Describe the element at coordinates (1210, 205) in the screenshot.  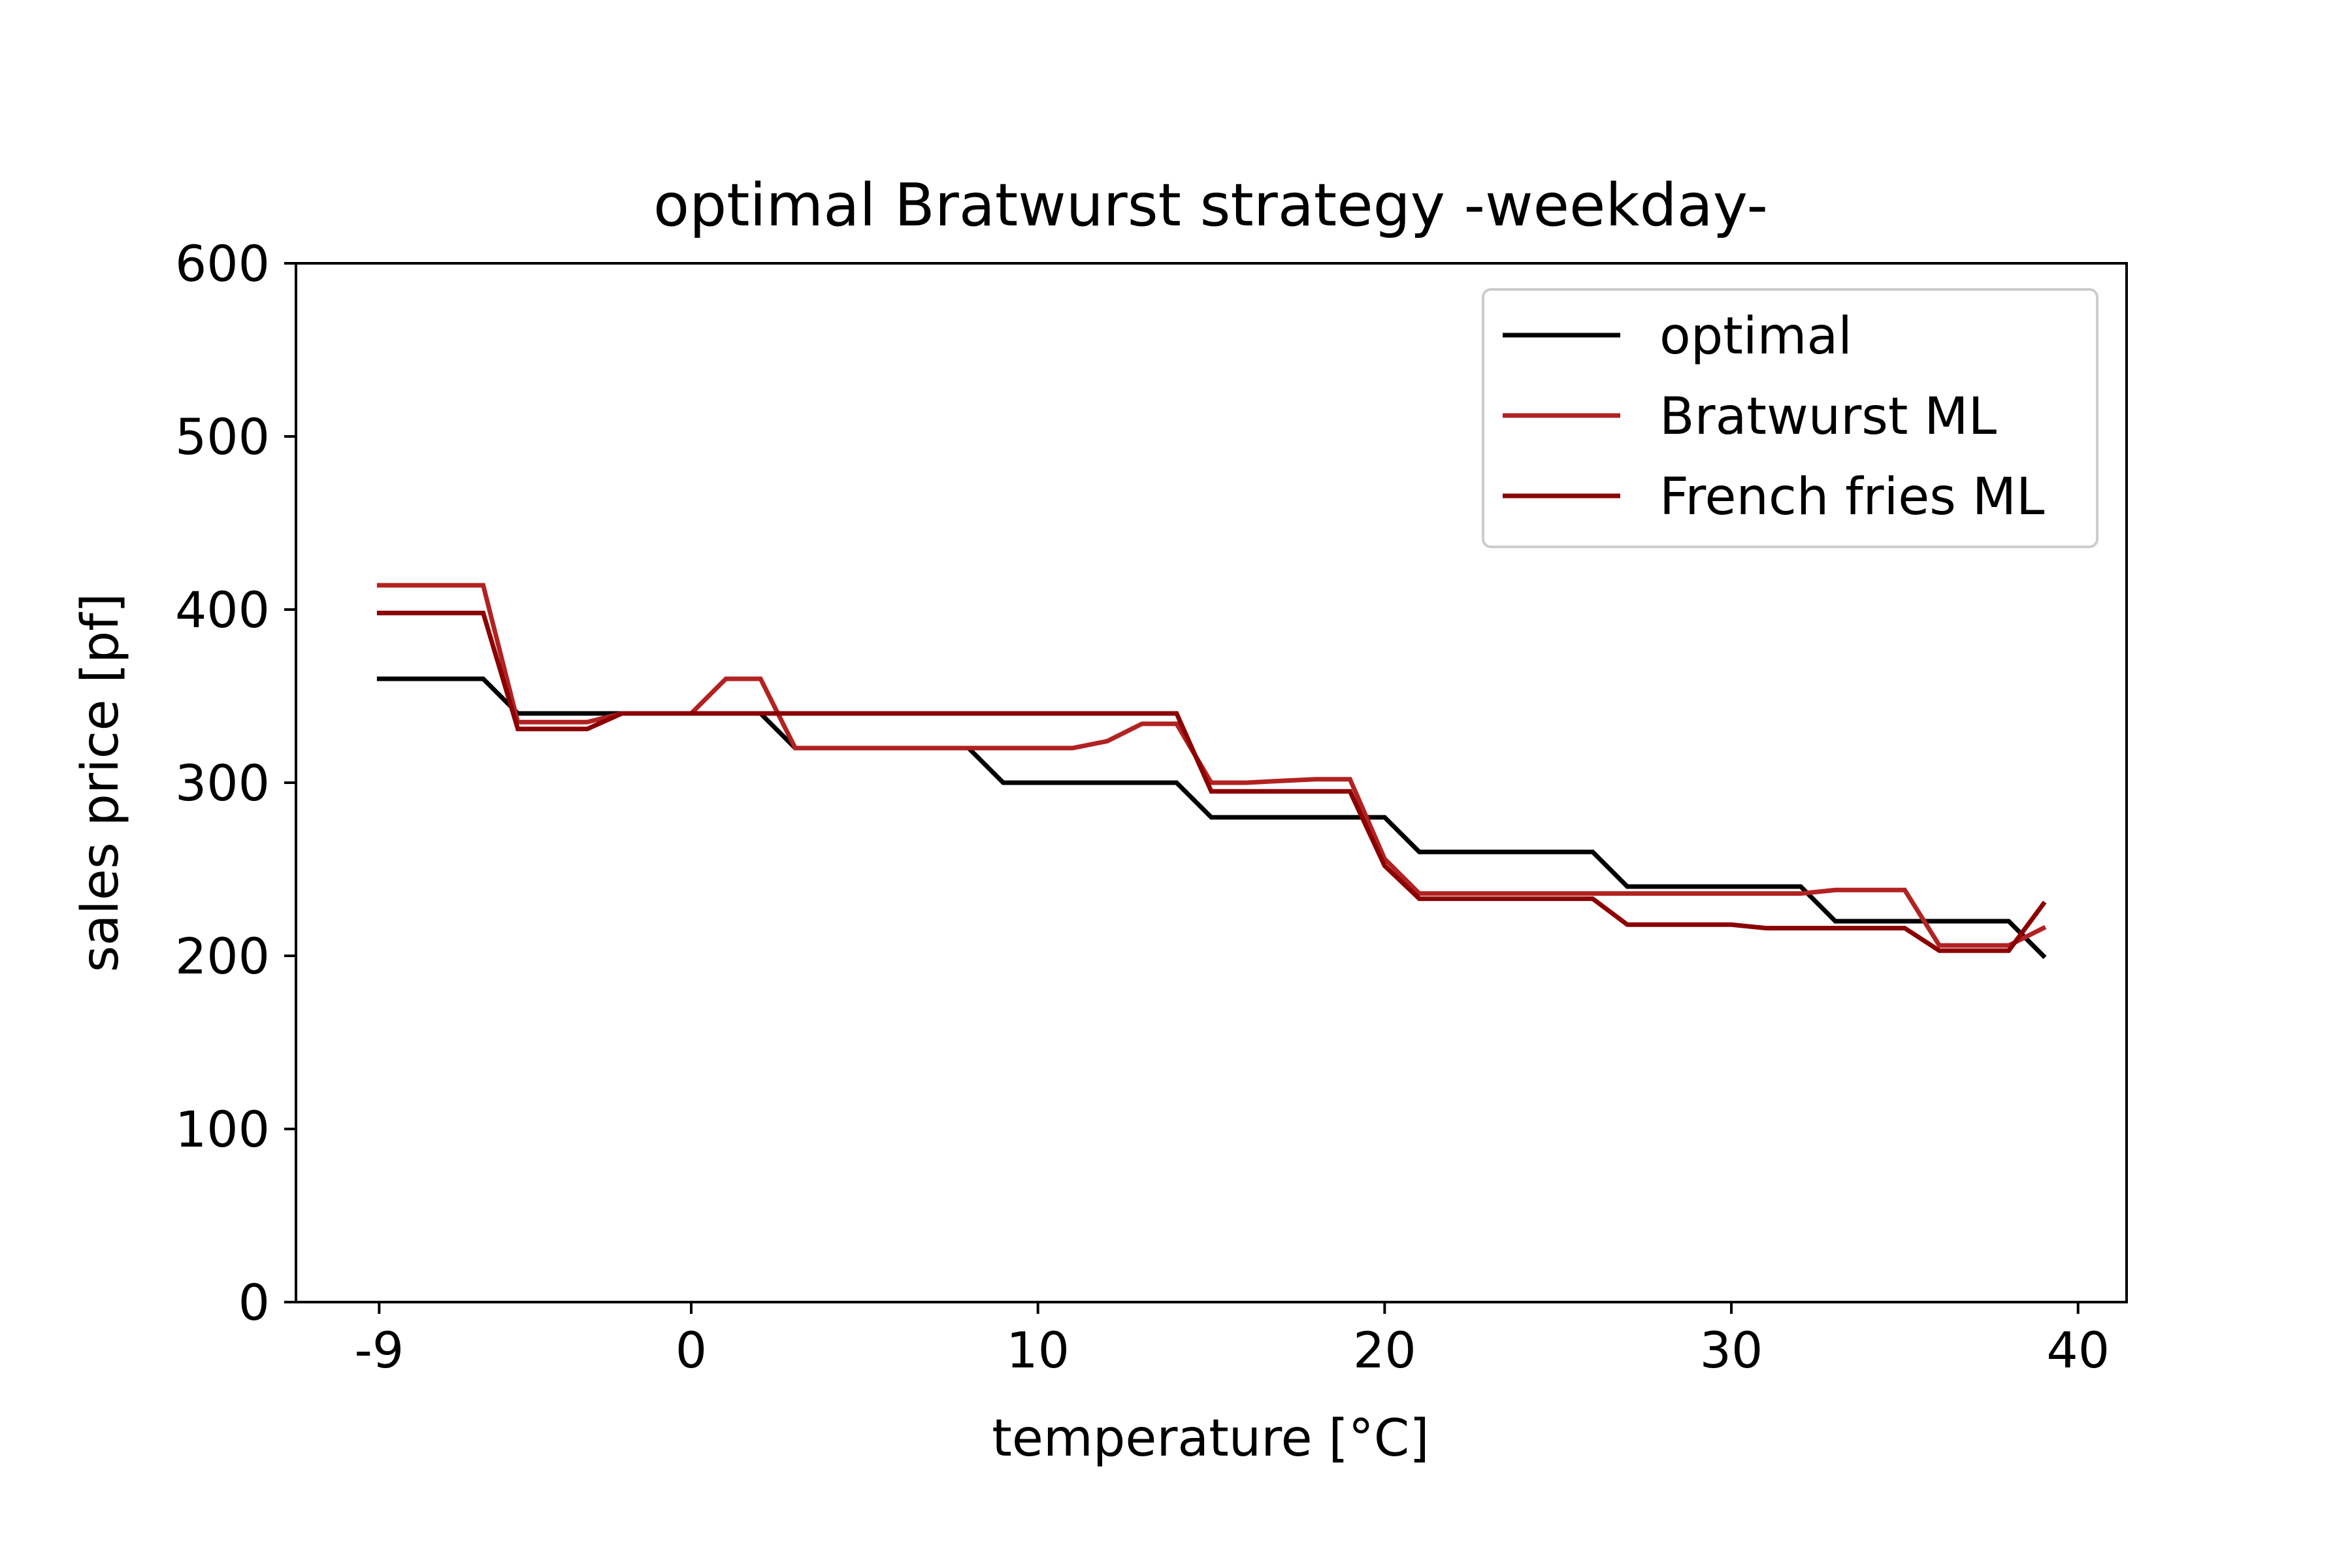
I see `chart-title: optimal Bratwurst strategy -weekday-` at that location.